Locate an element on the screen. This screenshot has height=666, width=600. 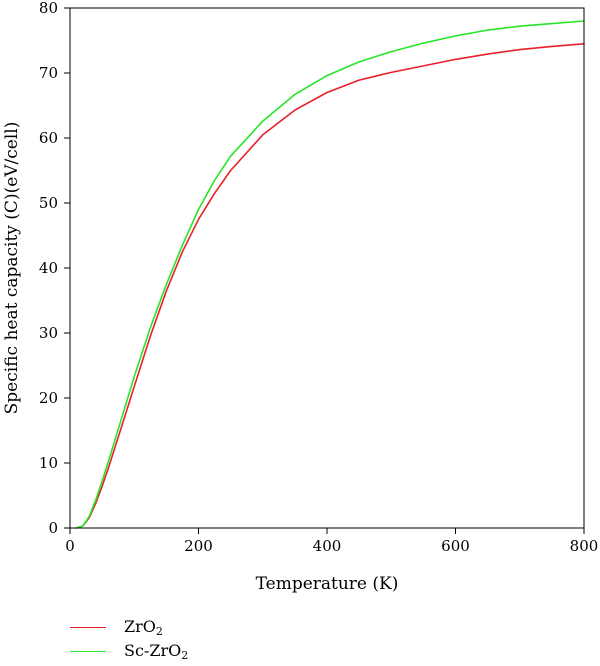
legend-swatch-sc-zro2 is located at coordinates (88, 651).